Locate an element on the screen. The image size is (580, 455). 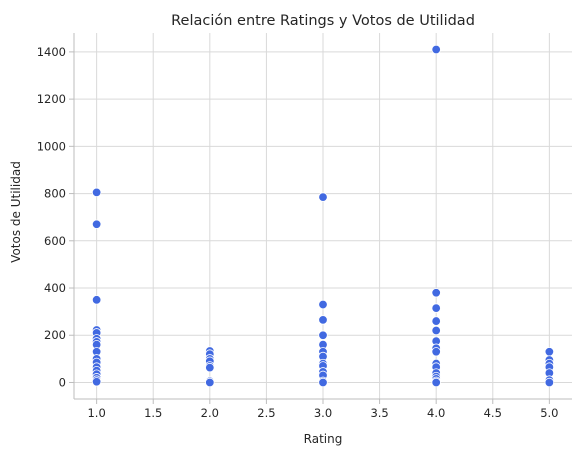
y-axis-label: Votos de Utilidad is located at coordinates (16, 212).